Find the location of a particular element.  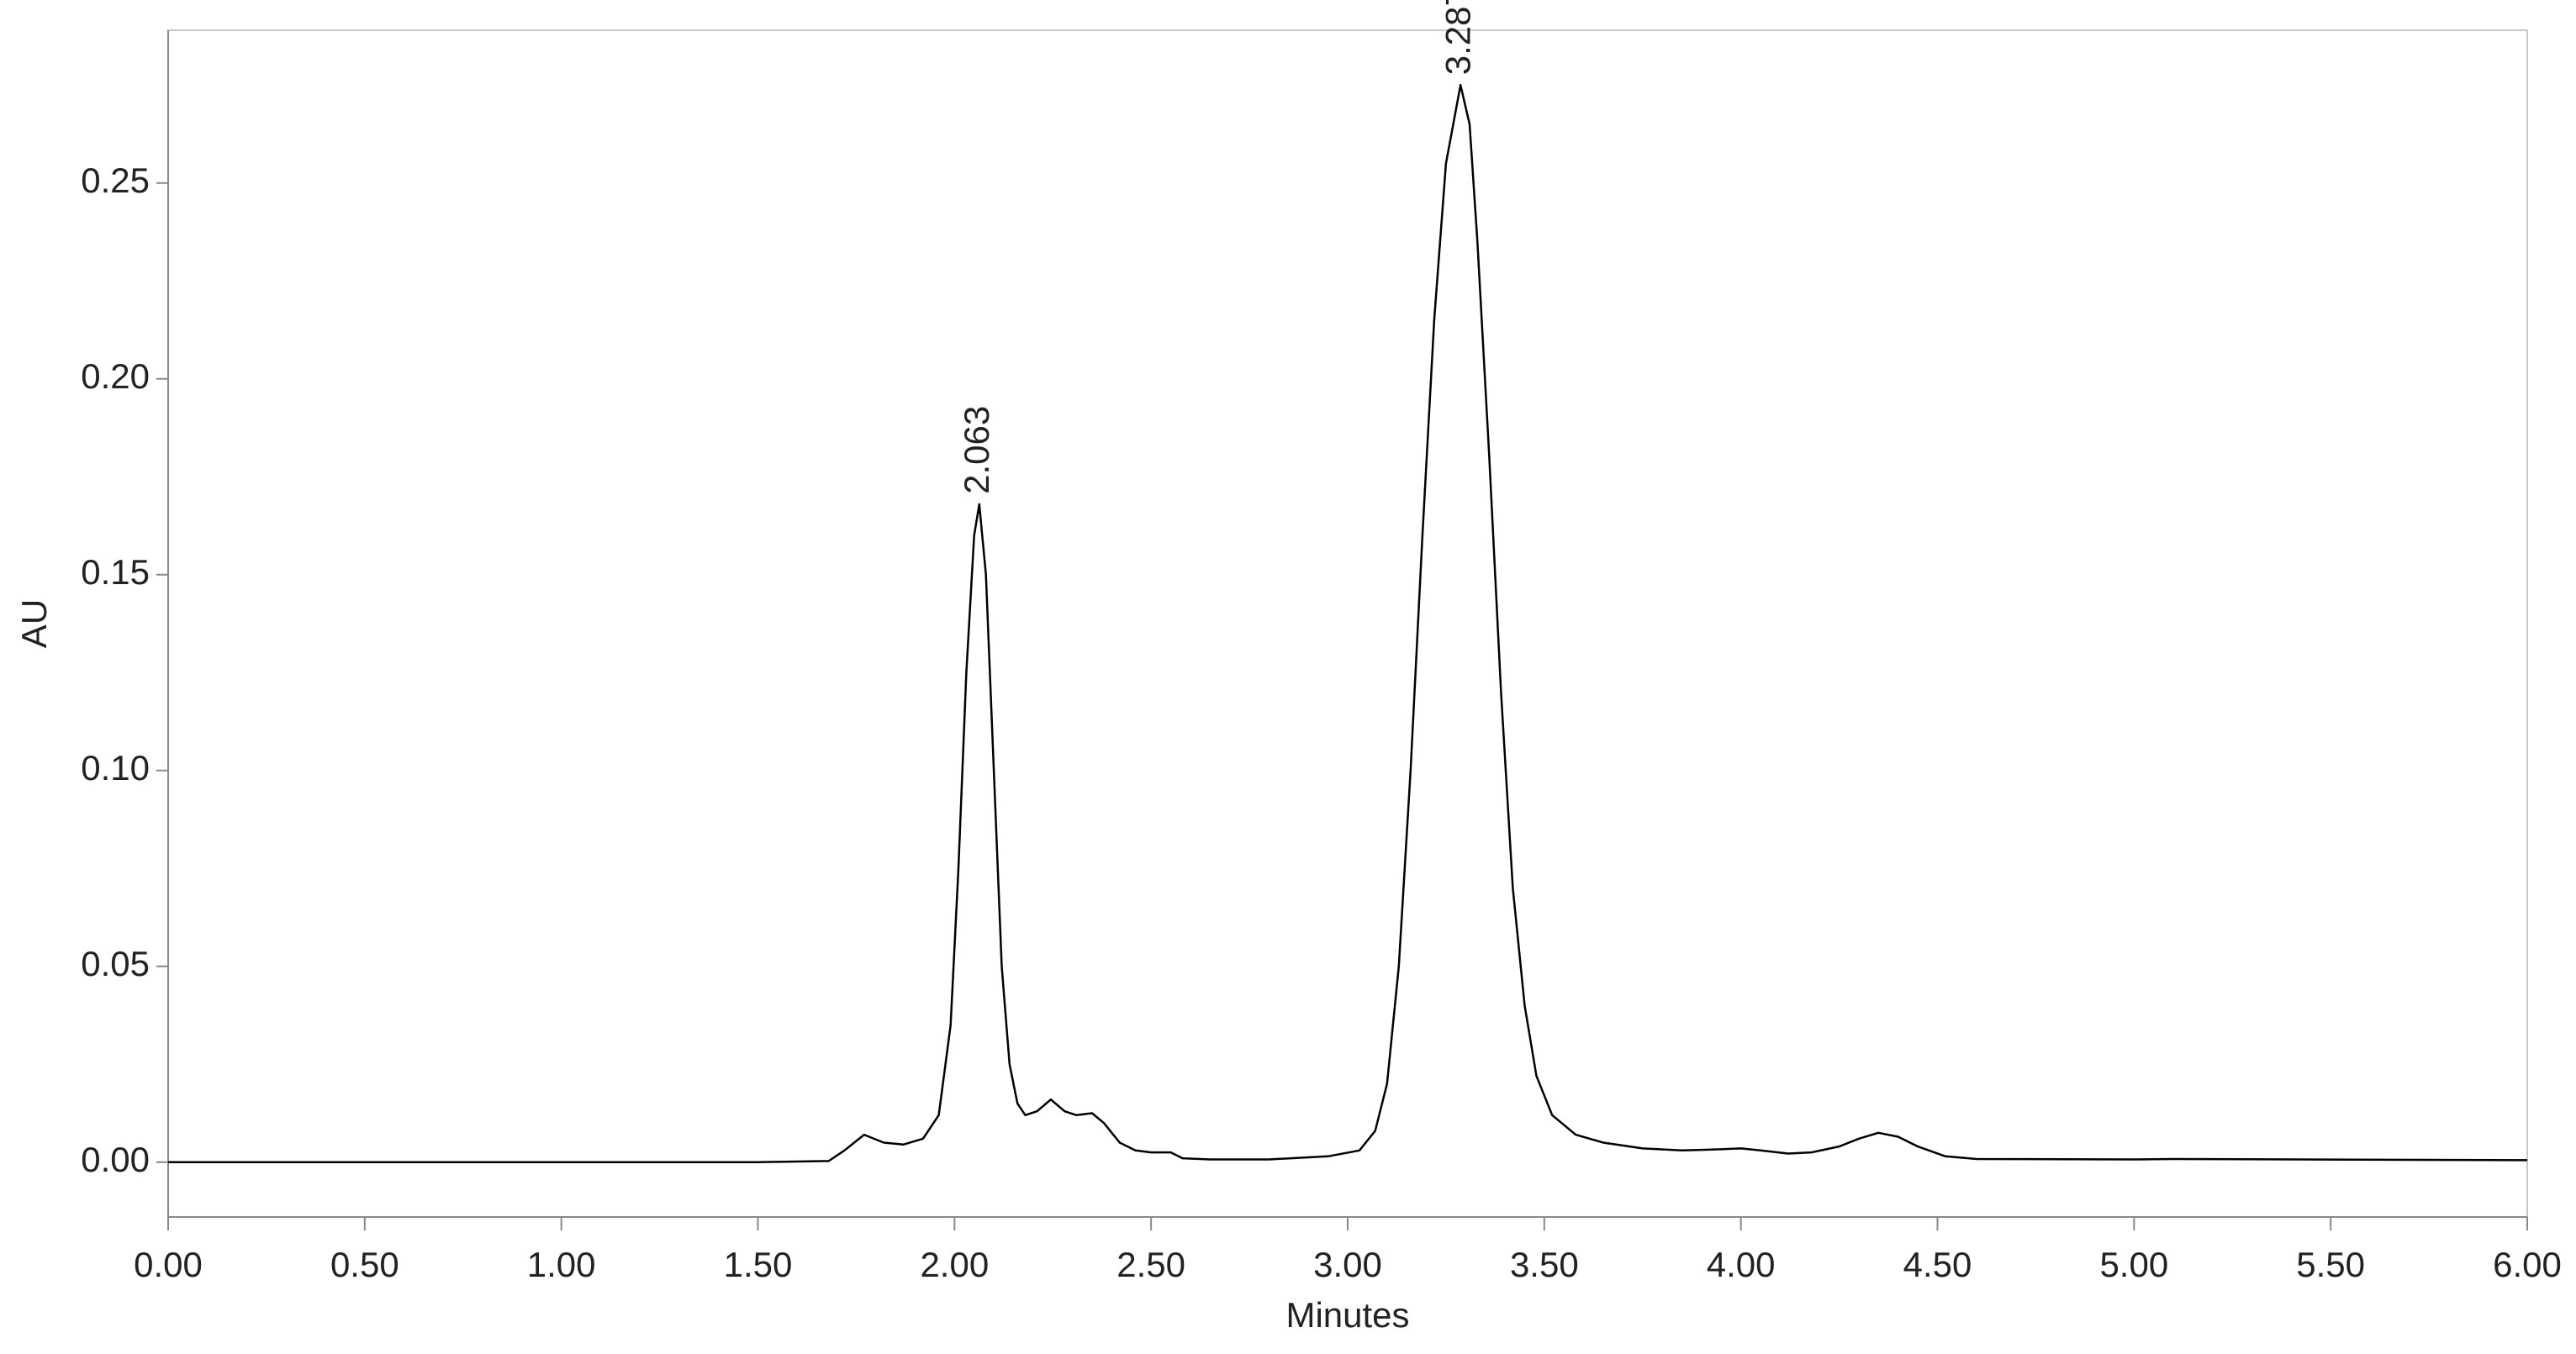

x-tick-label: 5.00 is located at coordinates (2133, 1264).